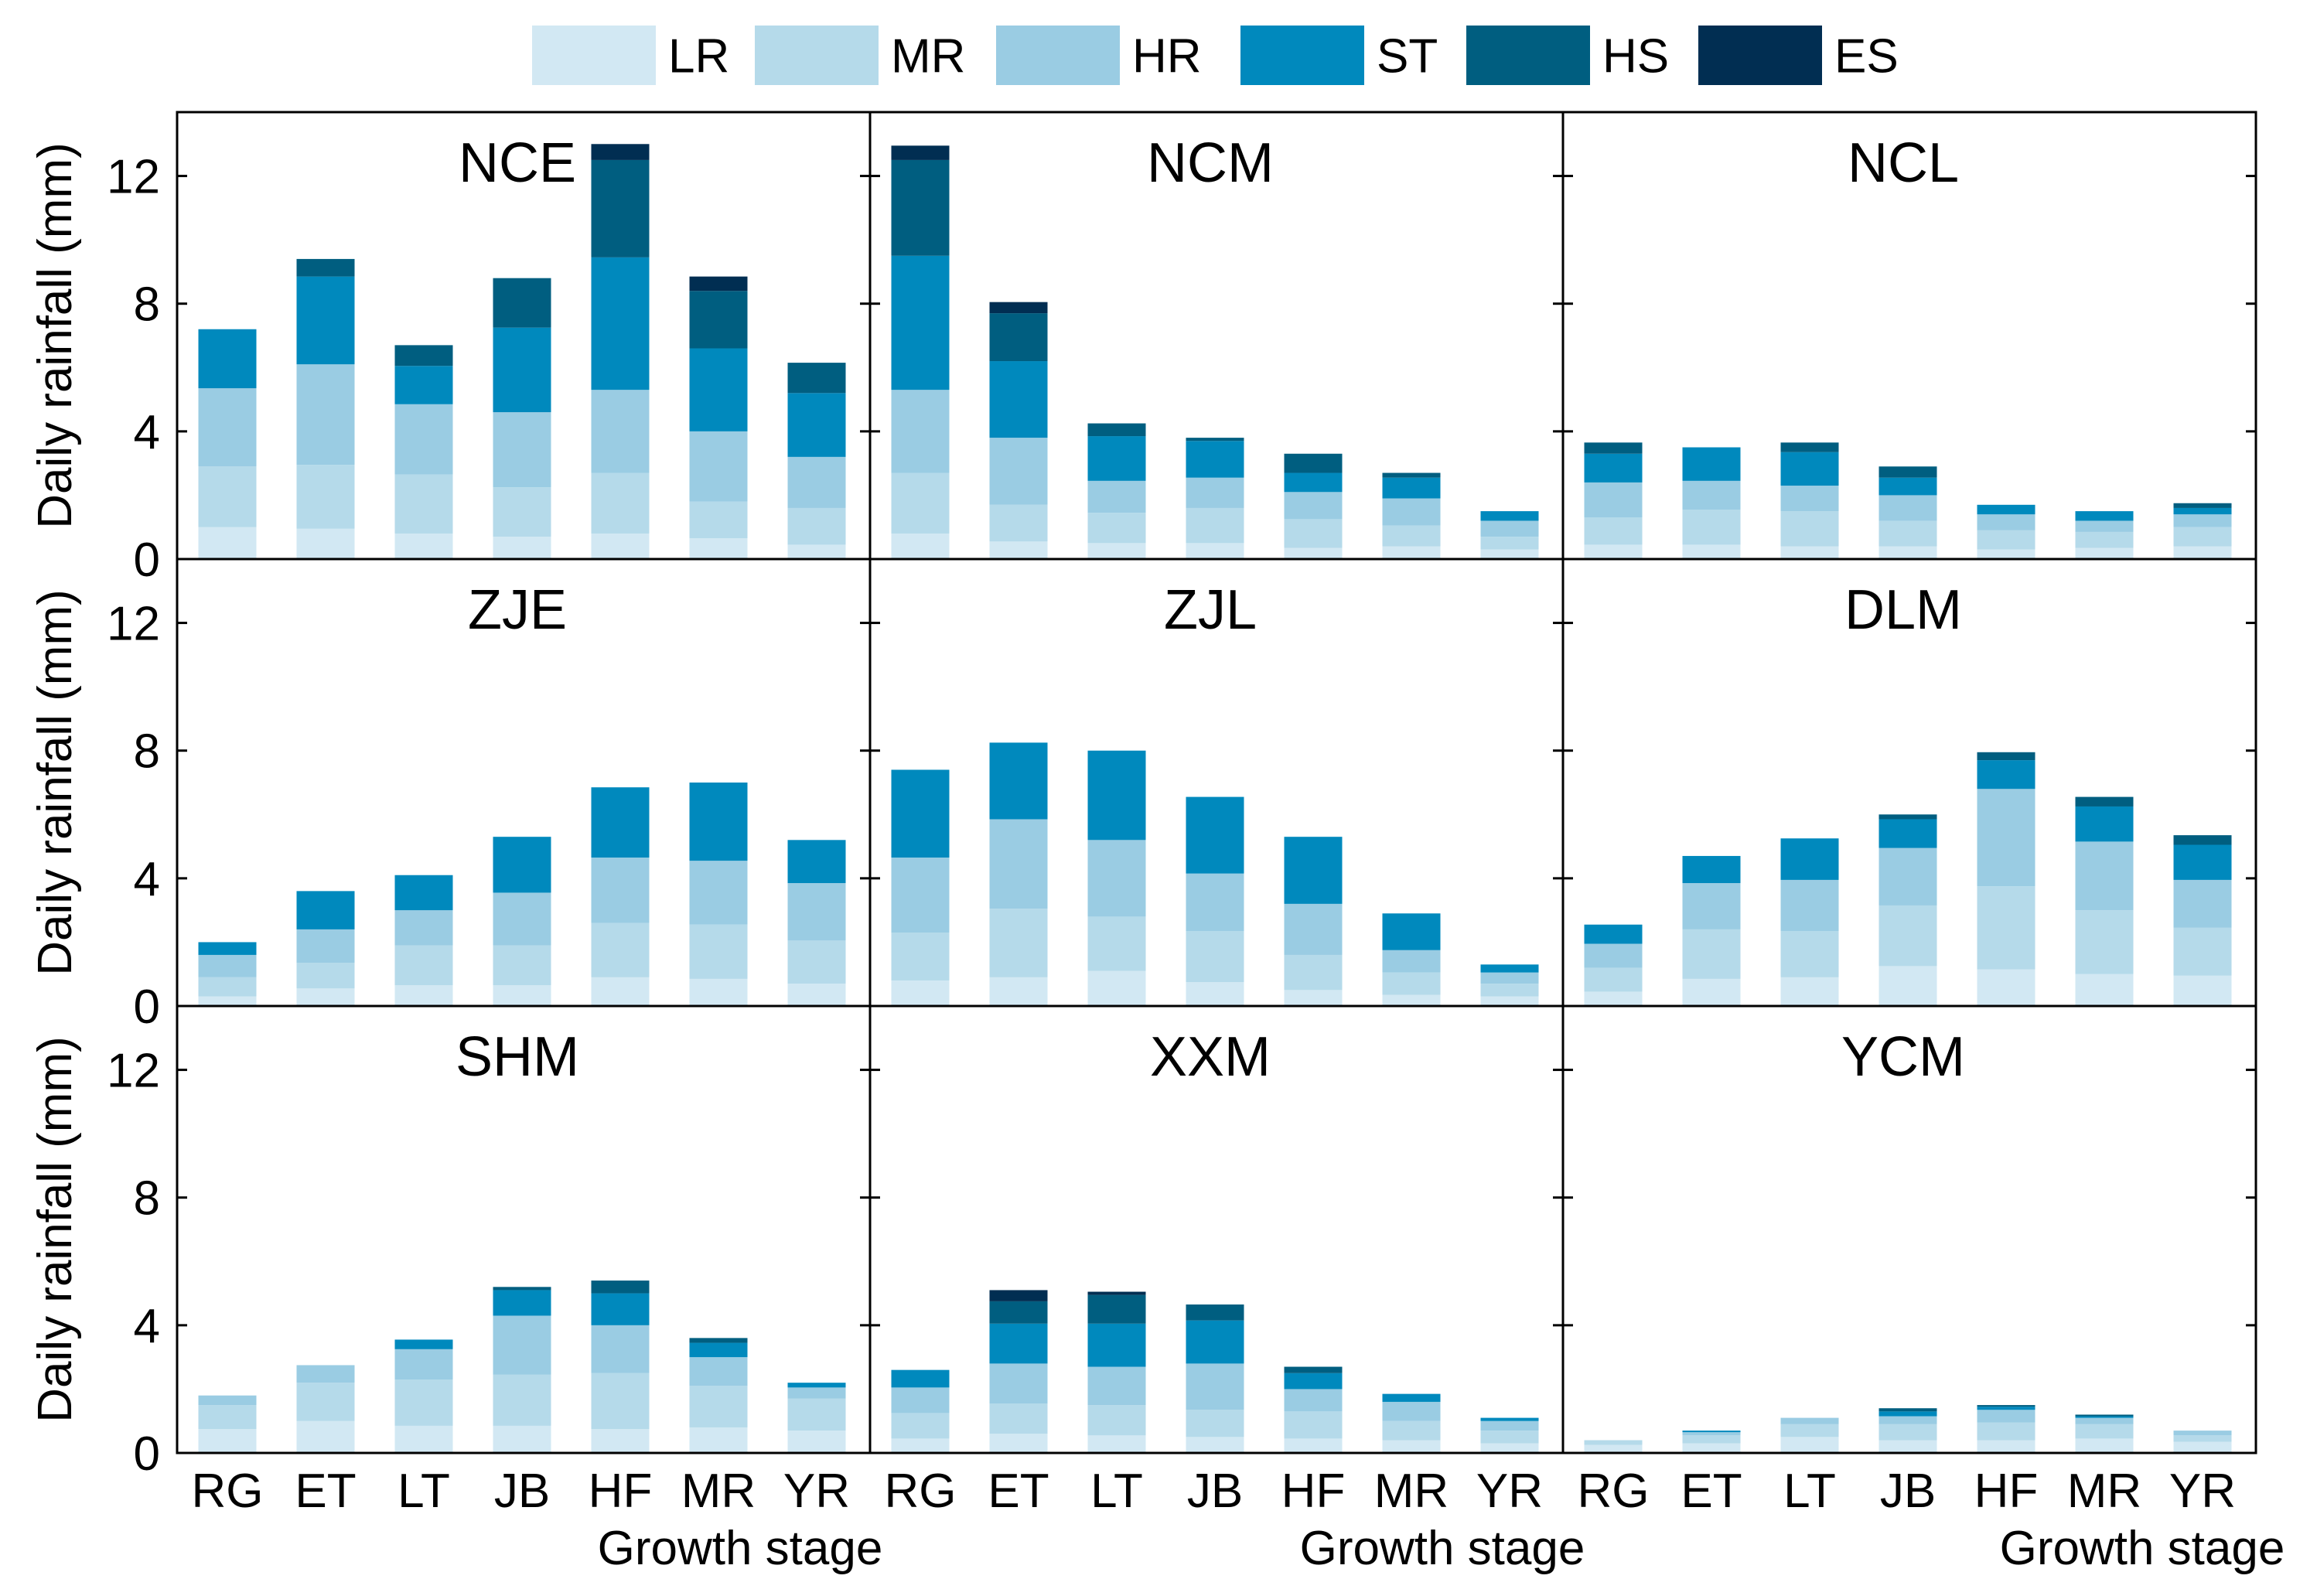 The image size is (2317, 1596). What do you see at coordinates (1313, 1491) in the screenshot?
I see `x-tick-label-xxm-hf: HF` at bounding box center [1313, 1491].